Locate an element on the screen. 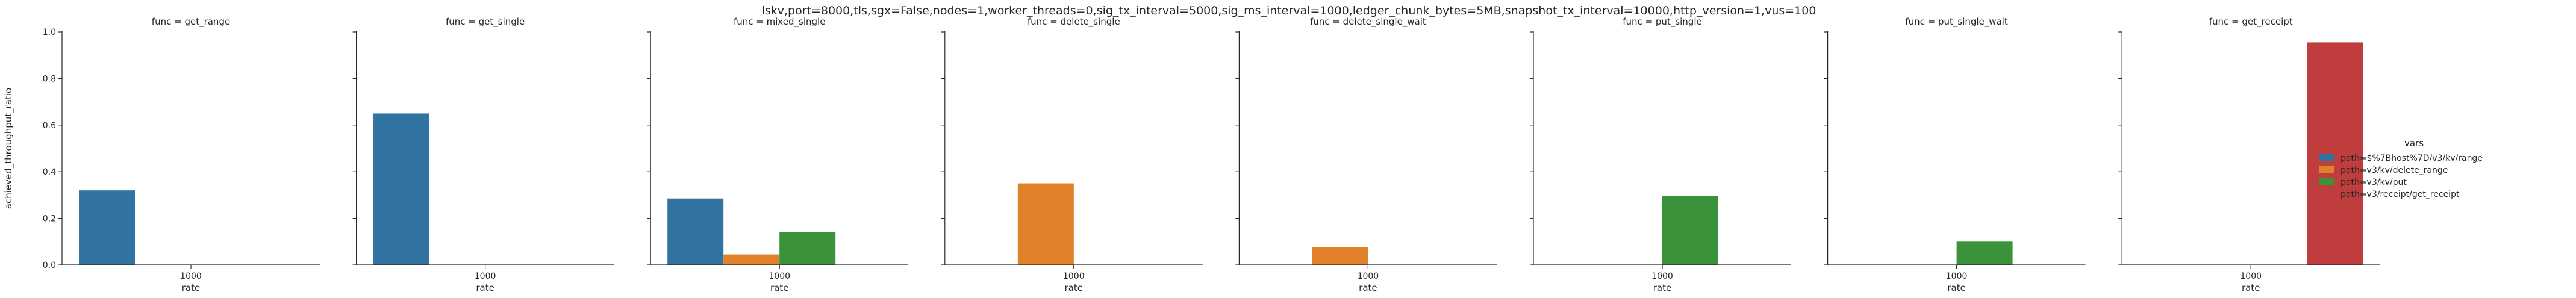 The image size is (2576, 298). panel-title: func = get_single is located at coordinates (485, 22).